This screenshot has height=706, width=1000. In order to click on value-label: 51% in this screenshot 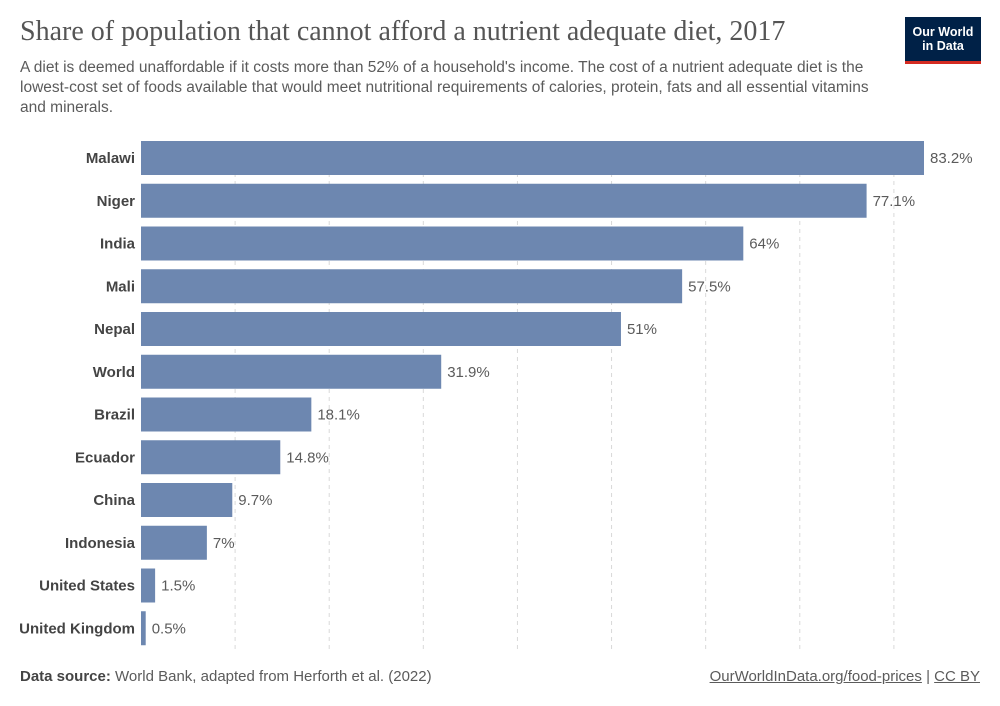, I will do `click(642, 329)`.